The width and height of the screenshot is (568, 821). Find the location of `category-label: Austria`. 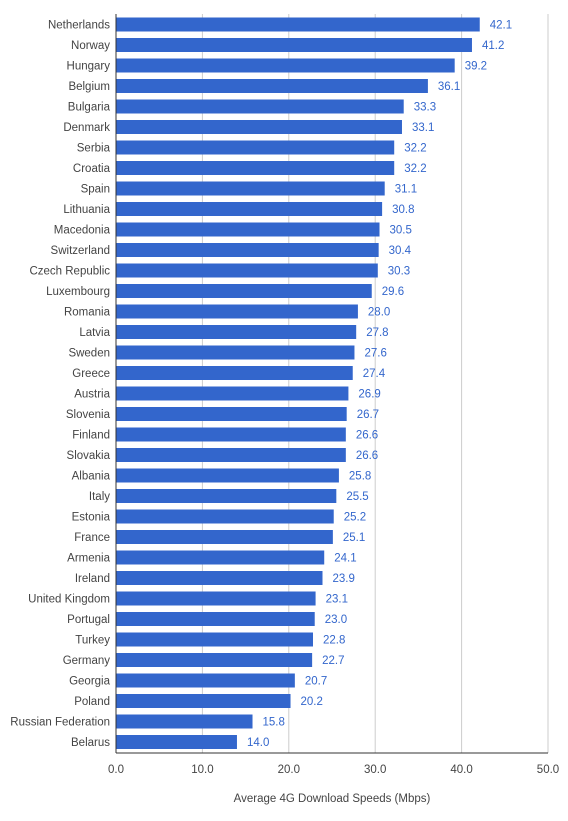

category-label: Austria is located at coordinates (92, 395).